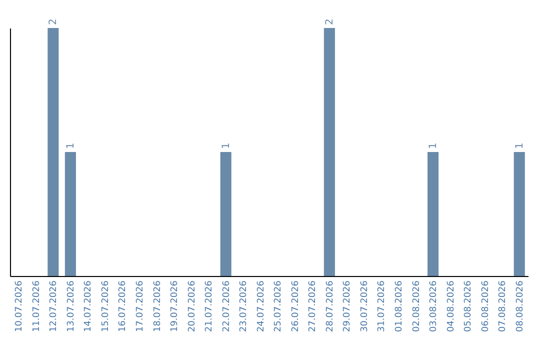 The image size is (540, 340). What do you see at coordinates (71, 306) in the screenshot?
I see `x-tick-label: 13.07.2026` at bounding box center [71, 306].